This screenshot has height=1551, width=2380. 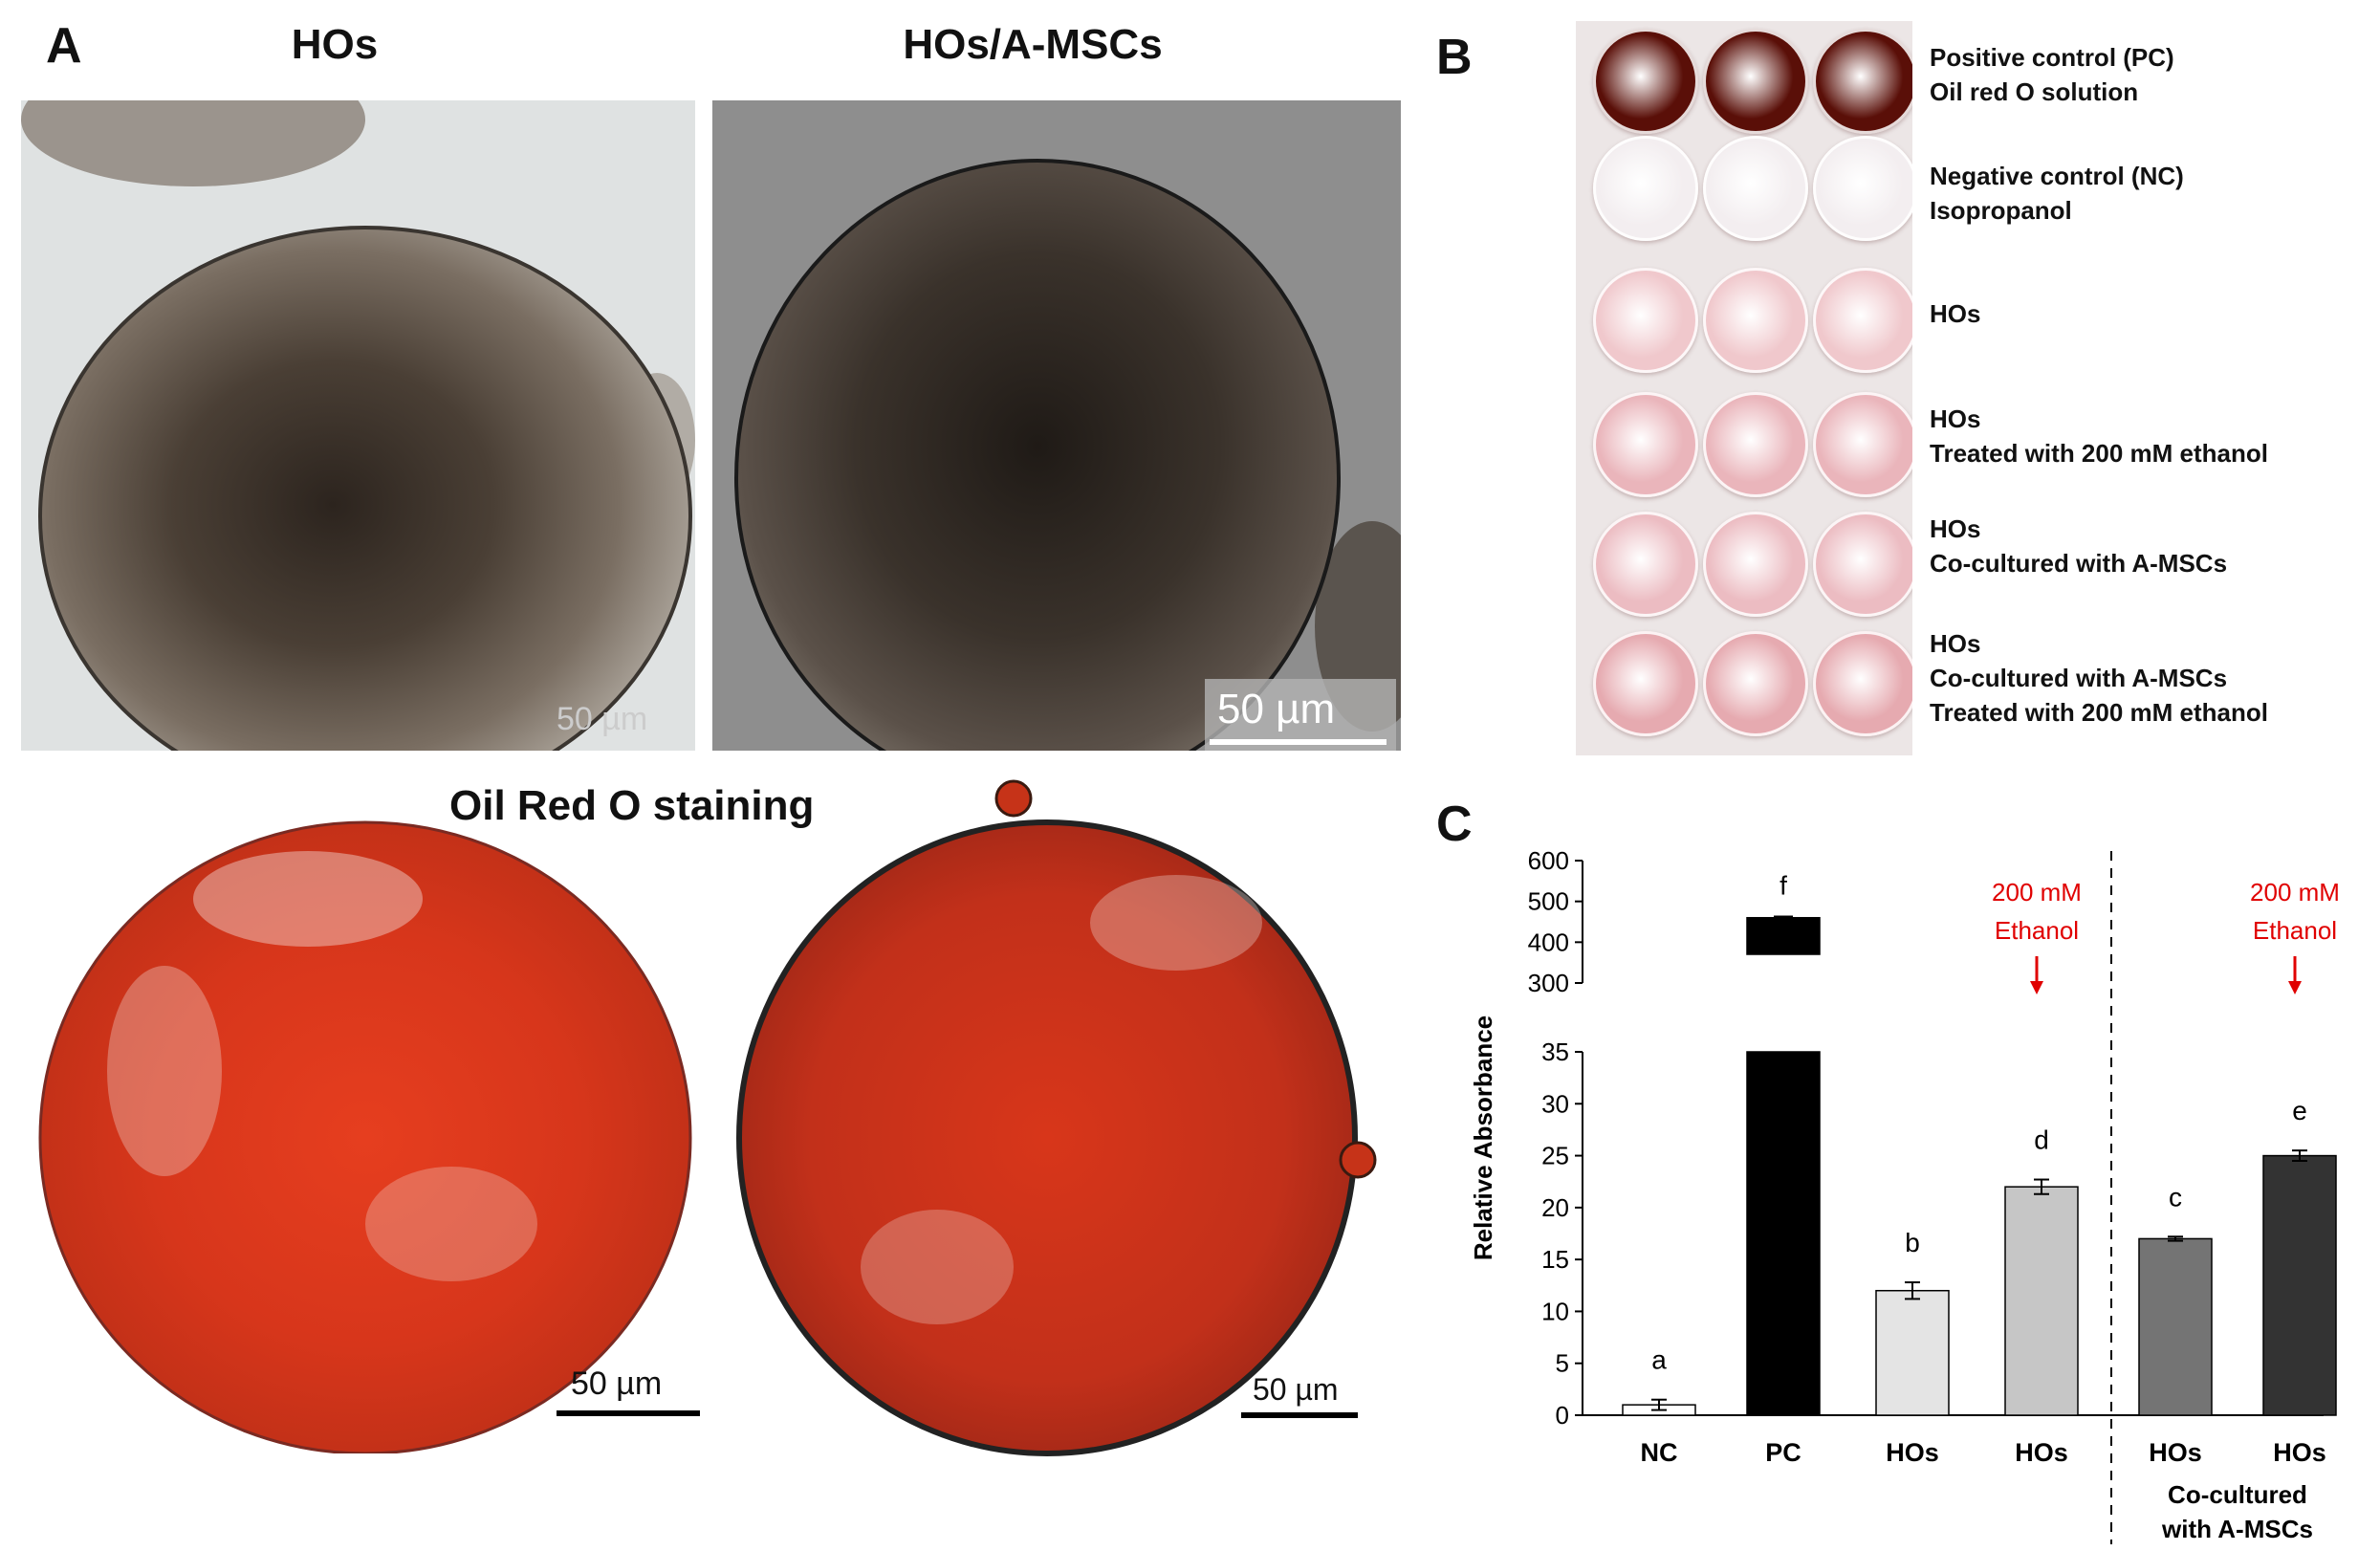 I want to click on significance-letter: a, so click(x=1659, y=1360).